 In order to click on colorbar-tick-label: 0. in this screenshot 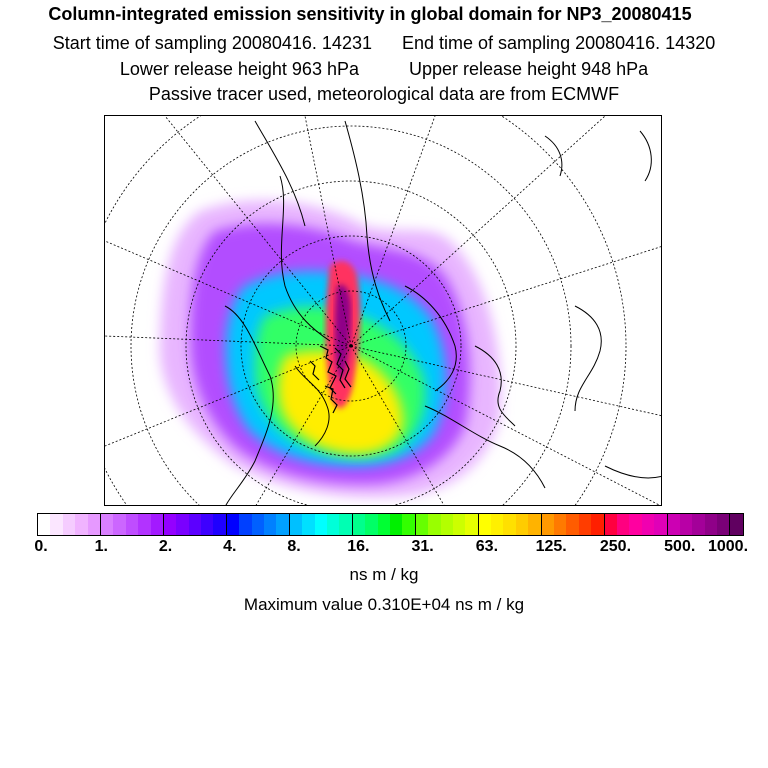, I will do `click(41, 546)`.